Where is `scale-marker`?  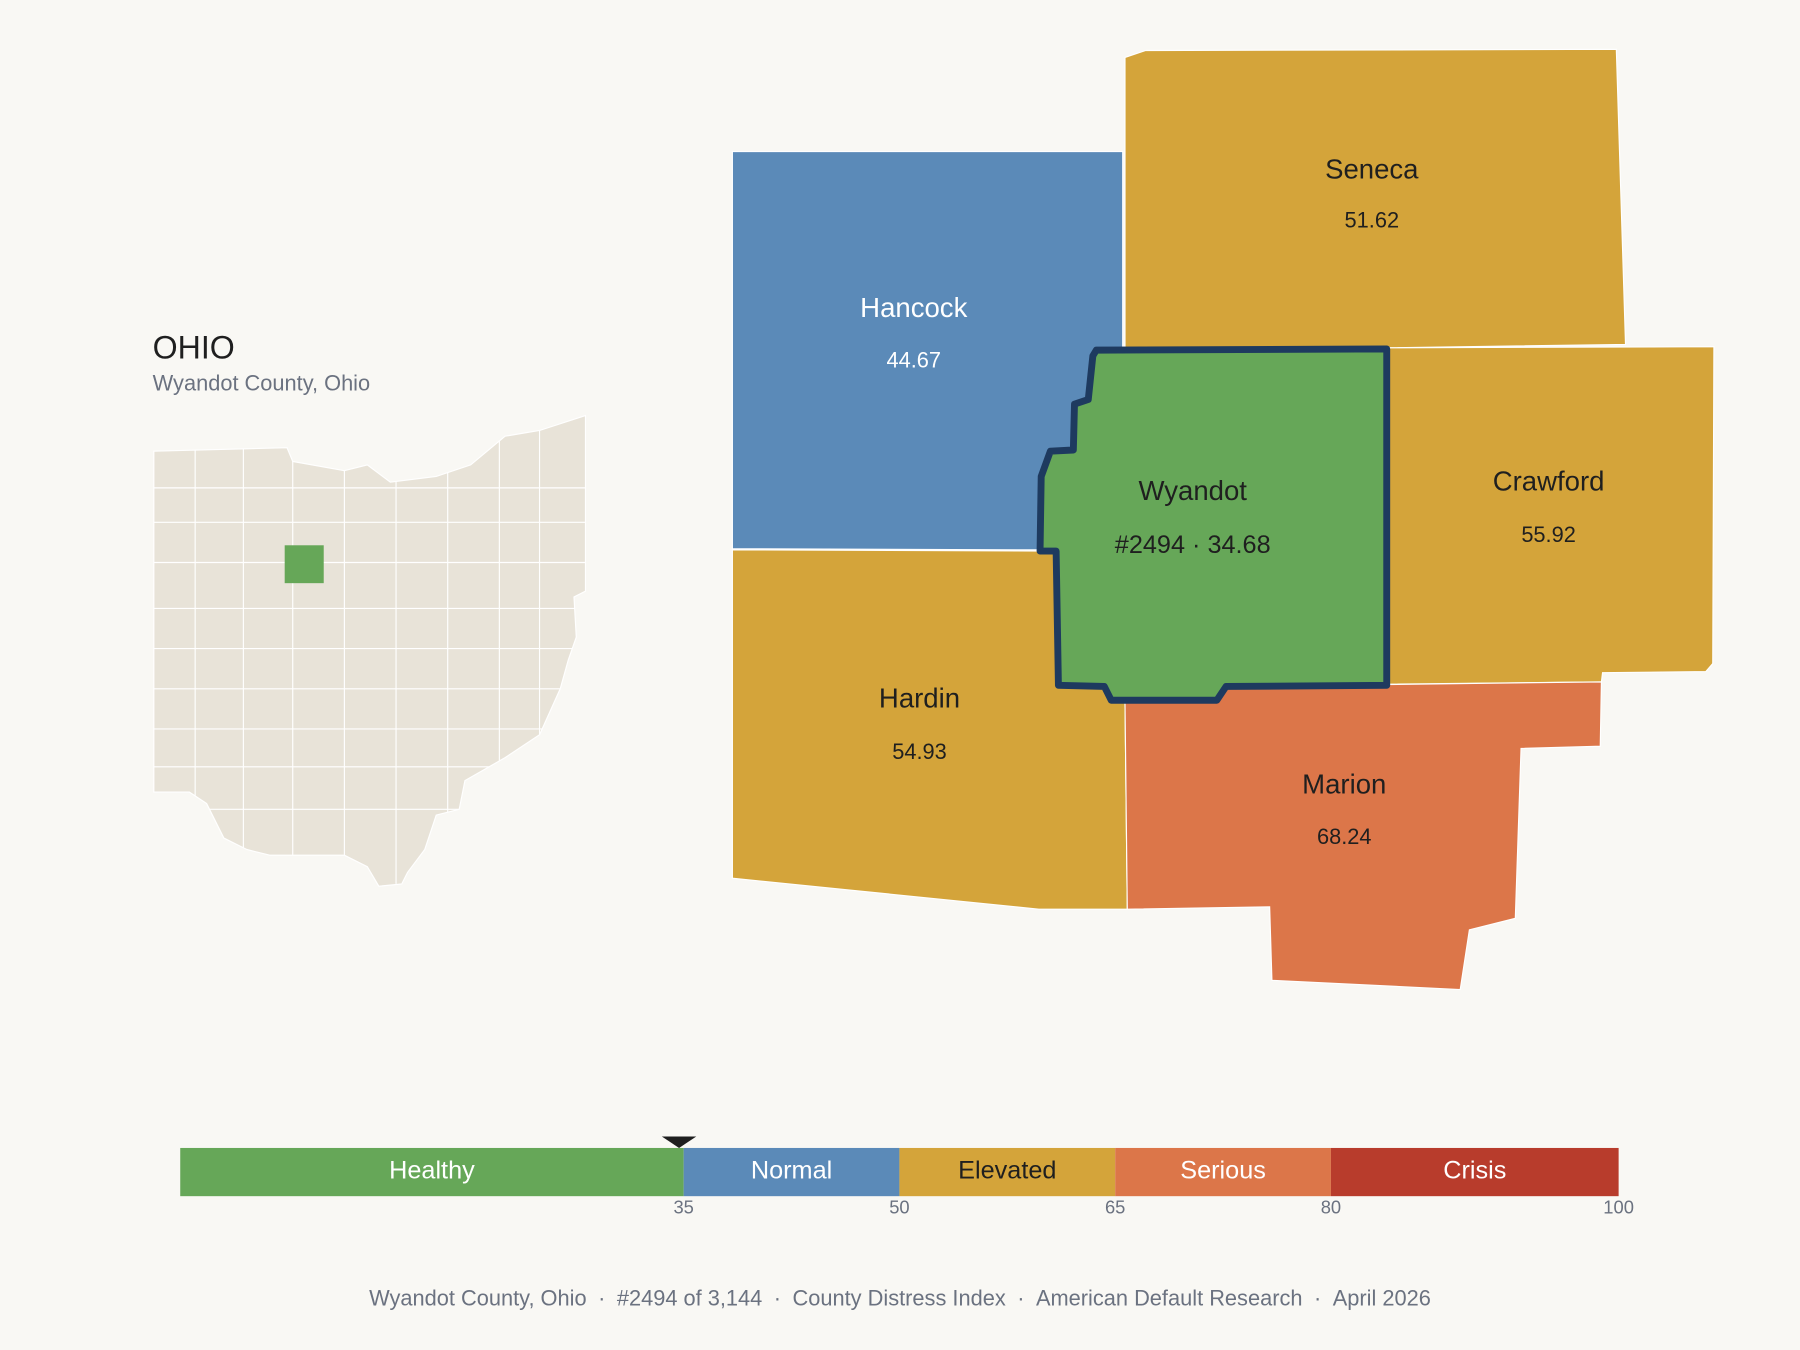 scale-marker is located at coordinates (679, 1142).